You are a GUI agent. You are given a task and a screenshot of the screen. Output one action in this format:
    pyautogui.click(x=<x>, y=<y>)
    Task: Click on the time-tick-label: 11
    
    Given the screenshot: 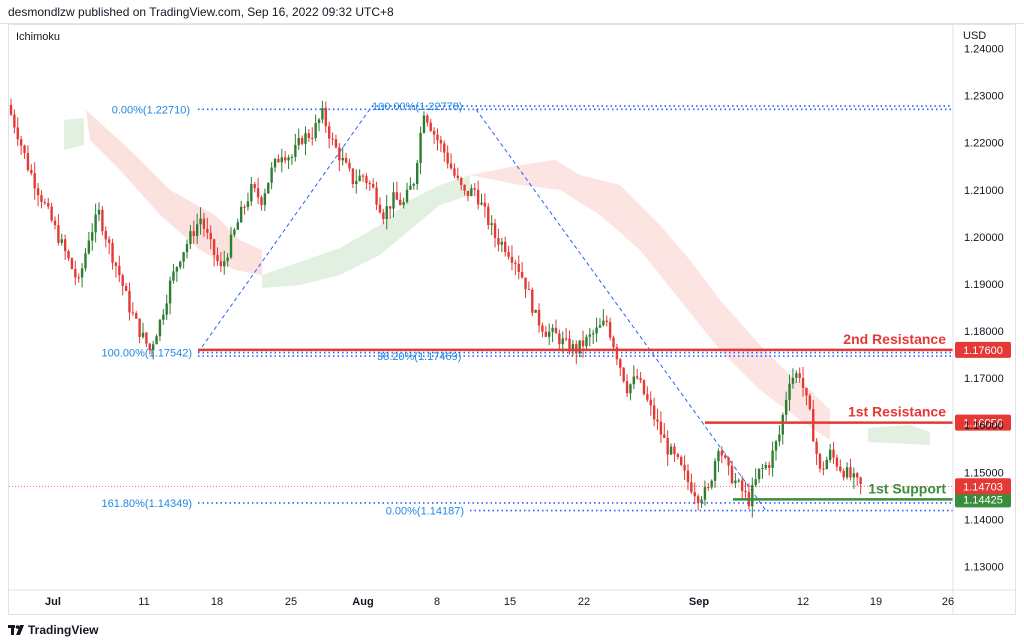 What is the action you would take?
    pyautogui.click(x=143, y=602)
    